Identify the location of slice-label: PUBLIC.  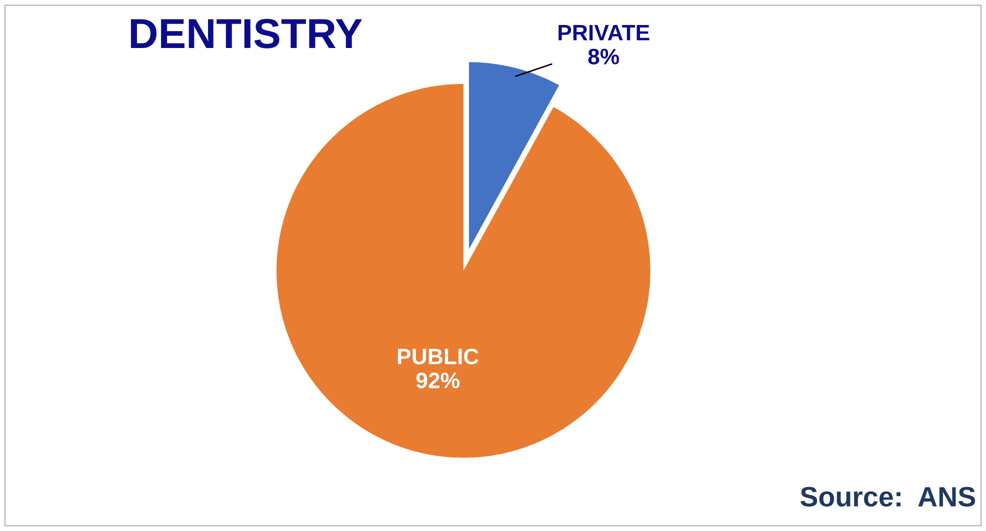
(438, 356).